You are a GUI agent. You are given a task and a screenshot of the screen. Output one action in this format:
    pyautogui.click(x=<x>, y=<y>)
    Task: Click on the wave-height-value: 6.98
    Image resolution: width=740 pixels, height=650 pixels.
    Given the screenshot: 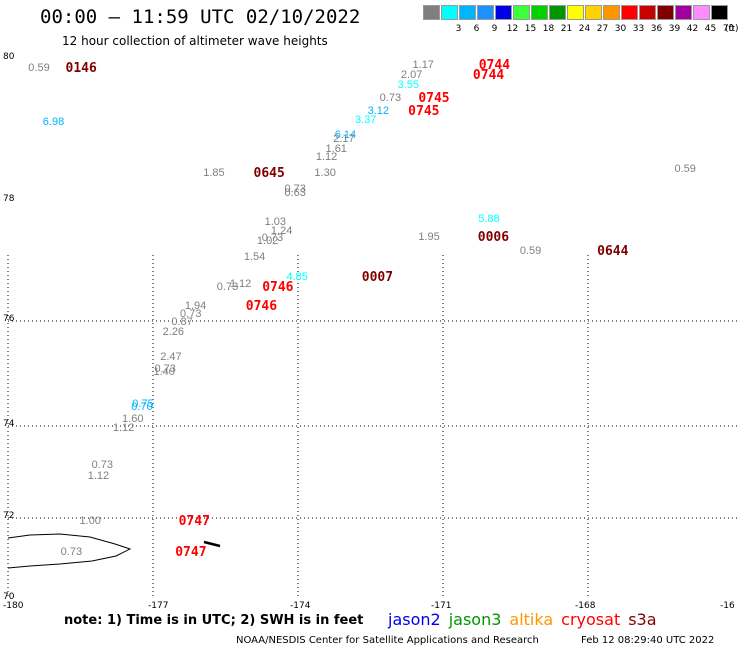 What is the action you would take?
    pyautogui.click(x=53, y=121)
    